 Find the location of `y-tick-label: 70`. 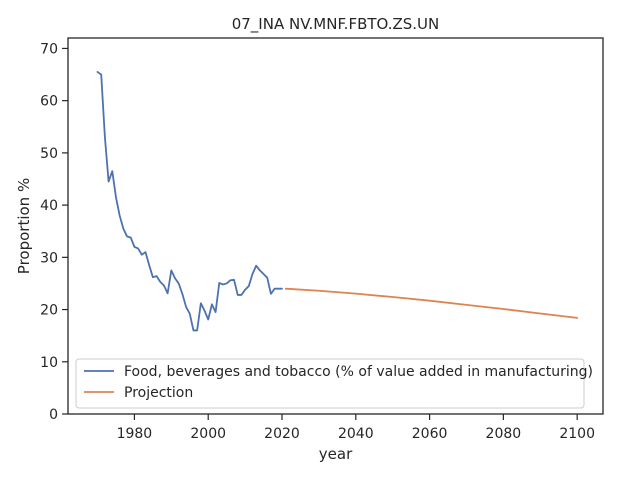

y-tick-label: 70 is located at coordinates (49, 49).